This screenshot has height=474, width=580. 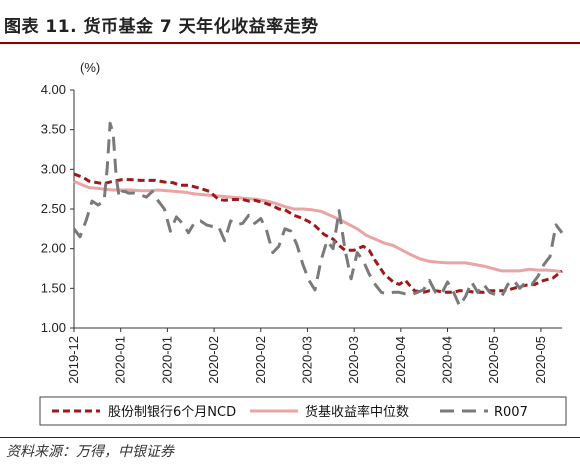 I want to click on legend-box, so click(x=303, y=411).